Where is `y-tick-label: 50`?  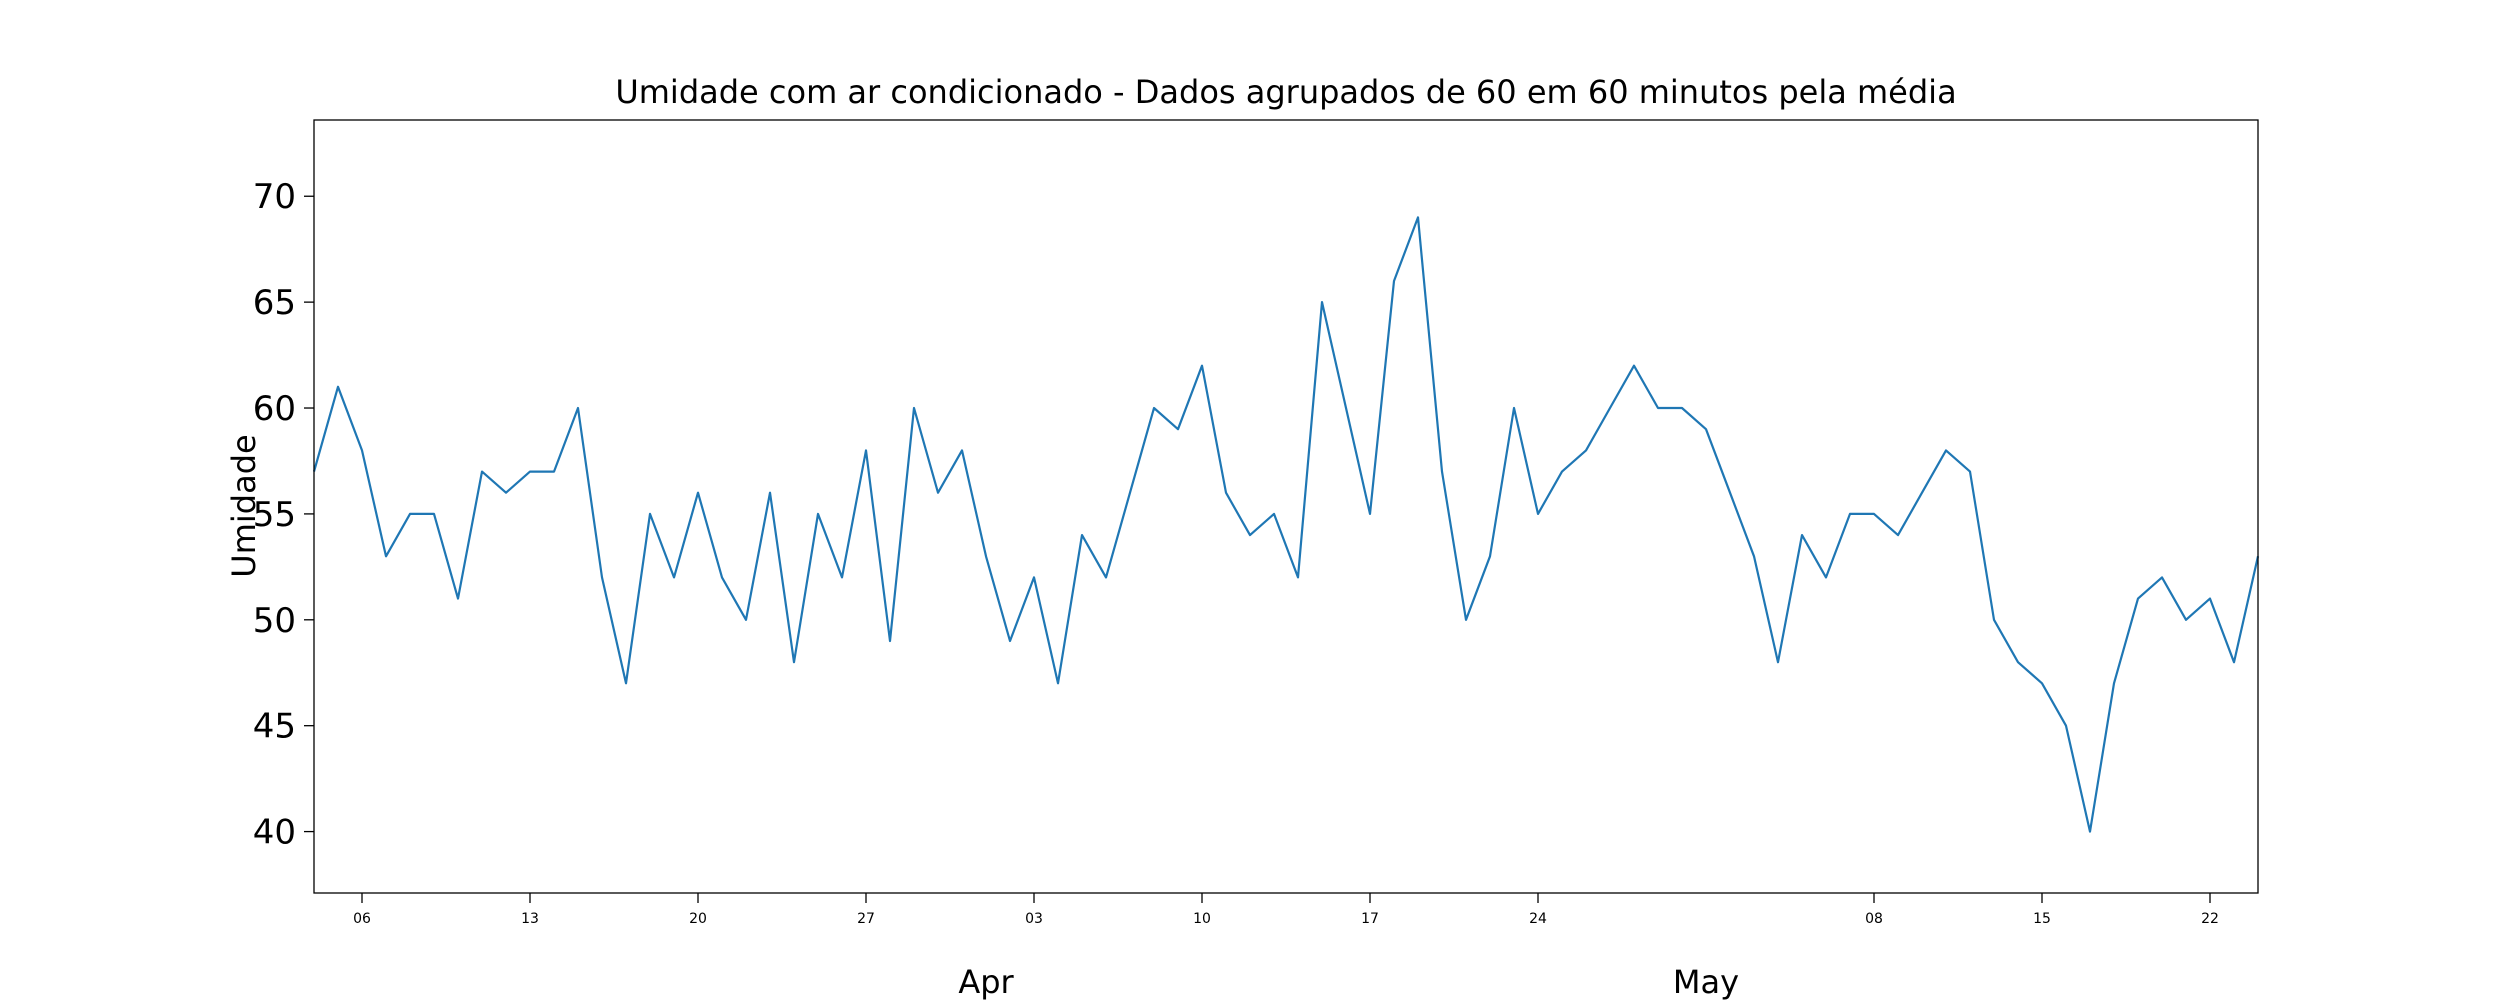
y-tick-label: 50 is located at coordinates (274, 621).